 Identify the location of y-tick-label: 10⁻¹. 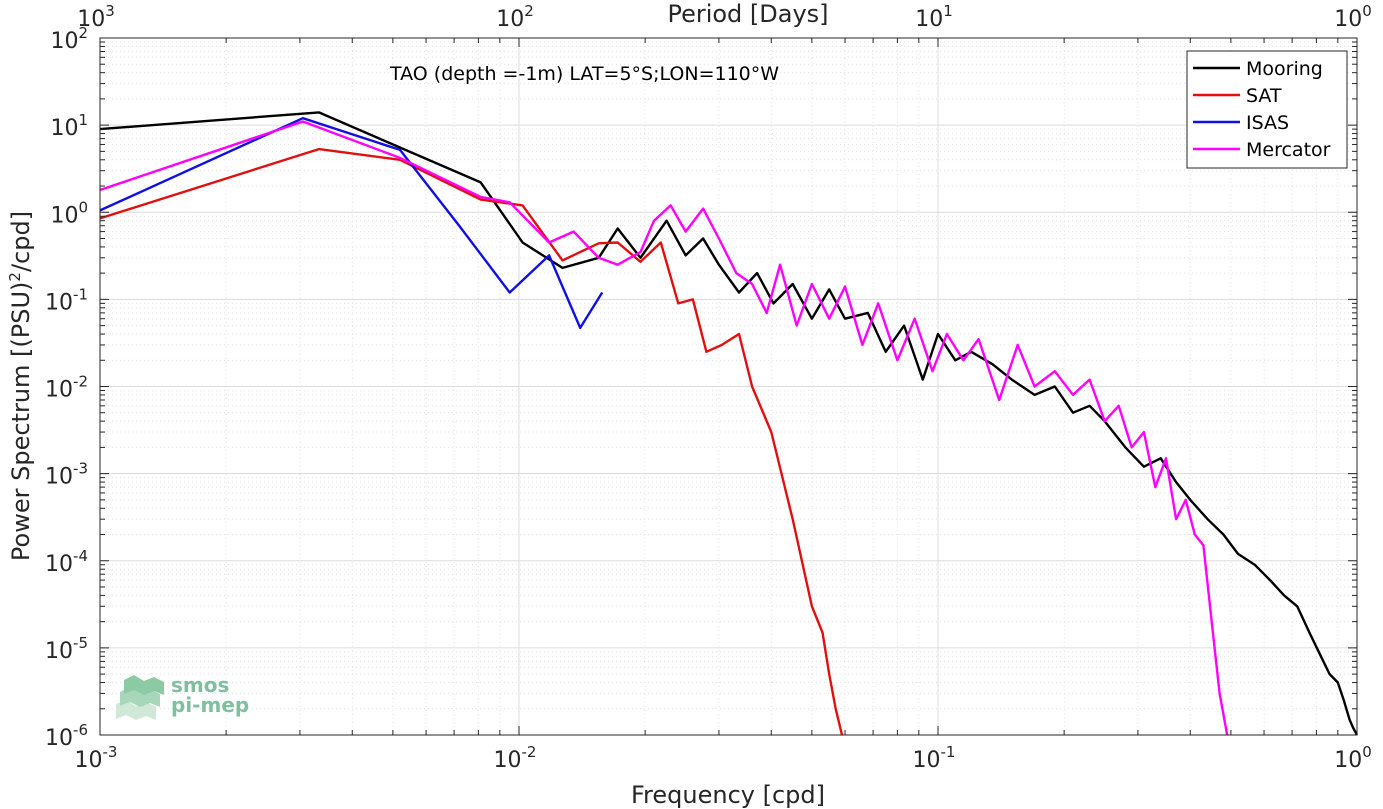
(66, 300).